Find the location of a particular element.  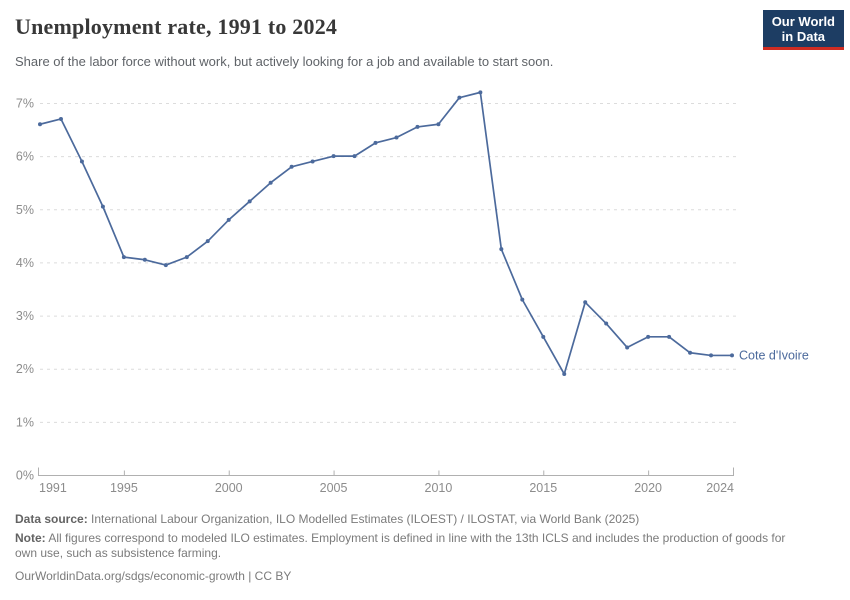

x-tick-label: 1995 is located at coordinates (124, 488).